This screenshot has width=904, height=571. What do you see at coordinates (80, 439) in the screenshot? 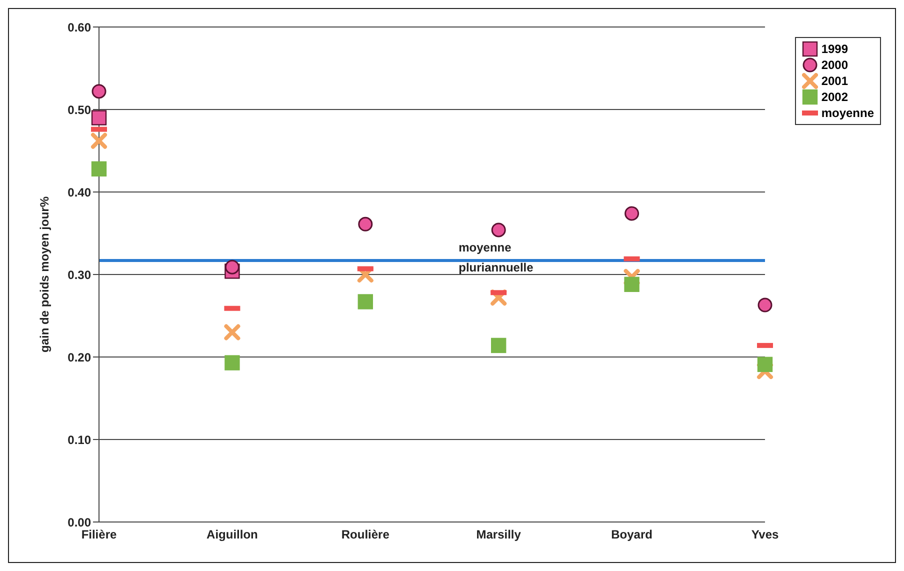
I see `y-tick-label: 0.10` at bounding box center [80, 439].